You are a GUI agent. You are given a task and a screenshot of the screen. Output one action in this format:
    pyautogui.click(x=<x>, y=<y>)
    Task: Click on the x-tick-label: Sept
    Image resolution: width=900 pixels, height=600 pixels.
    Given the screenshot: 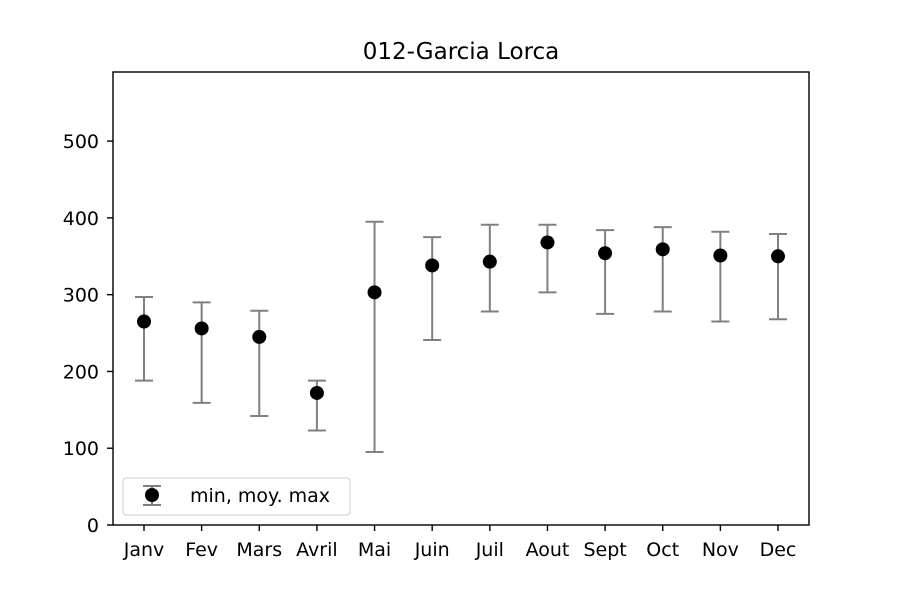 What is the action you would take?
    pyautogui.click(x=604, y=550)
    